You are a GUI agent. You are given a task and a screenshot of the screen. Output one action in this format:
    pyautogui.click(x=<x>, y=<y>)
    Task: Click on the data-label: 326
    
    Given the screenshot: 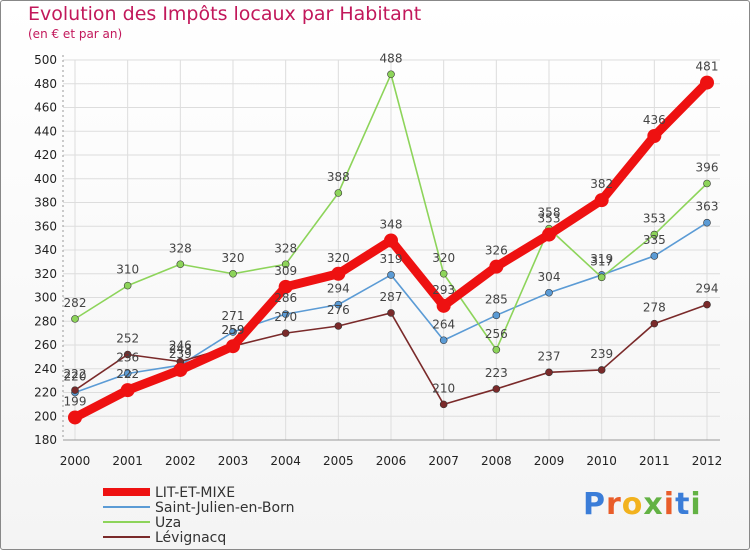 What is the action you would take?
    pyautogui.click(x=496, y=251)
    